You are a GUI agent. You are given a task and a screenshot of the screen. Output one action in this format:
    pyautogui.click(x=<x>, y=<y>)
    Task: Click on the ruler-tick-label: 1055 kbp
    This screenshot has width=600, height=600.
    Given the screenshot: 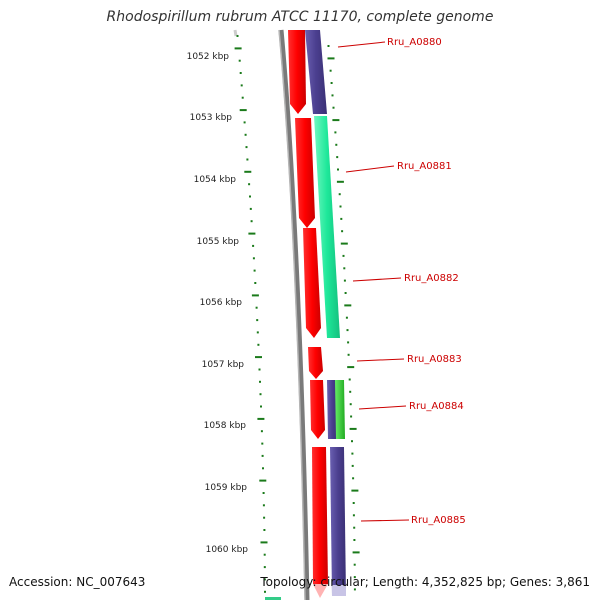 What is the action you would take?
    pyautogui.click(x=218, y=242)
    